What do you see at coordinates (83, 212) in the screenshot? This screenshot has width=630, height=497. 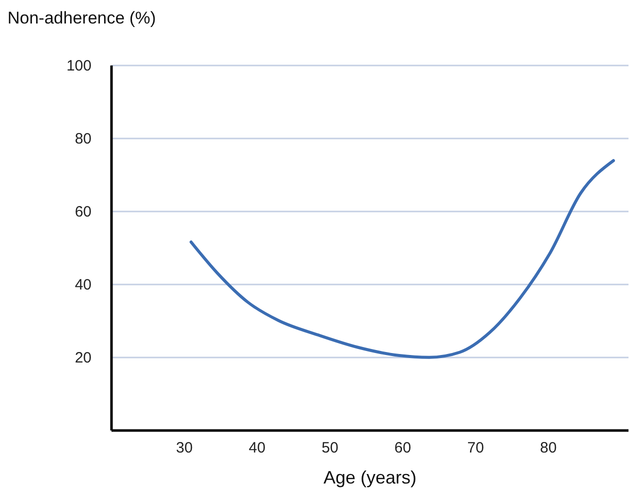 I see `y-tick-label: 60` at bounding box center [83, 212].